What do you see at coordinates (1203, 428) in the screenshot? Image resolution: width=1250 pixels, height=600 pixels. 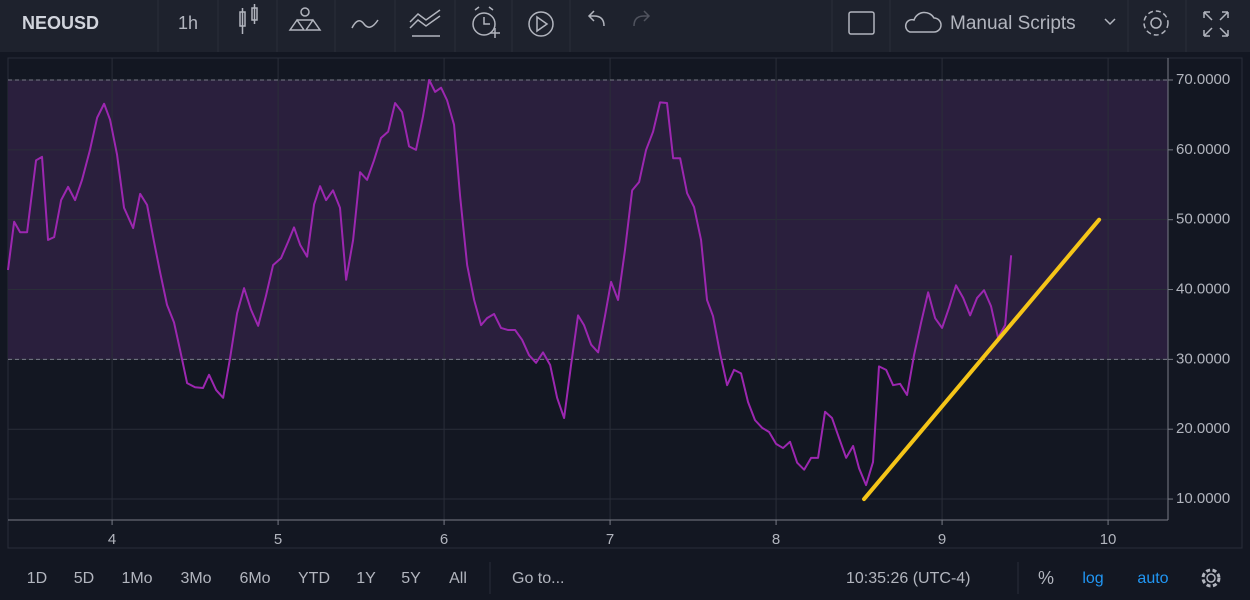 I see `y-tick-label: 20.0000` at bounding box center [1203, 428].